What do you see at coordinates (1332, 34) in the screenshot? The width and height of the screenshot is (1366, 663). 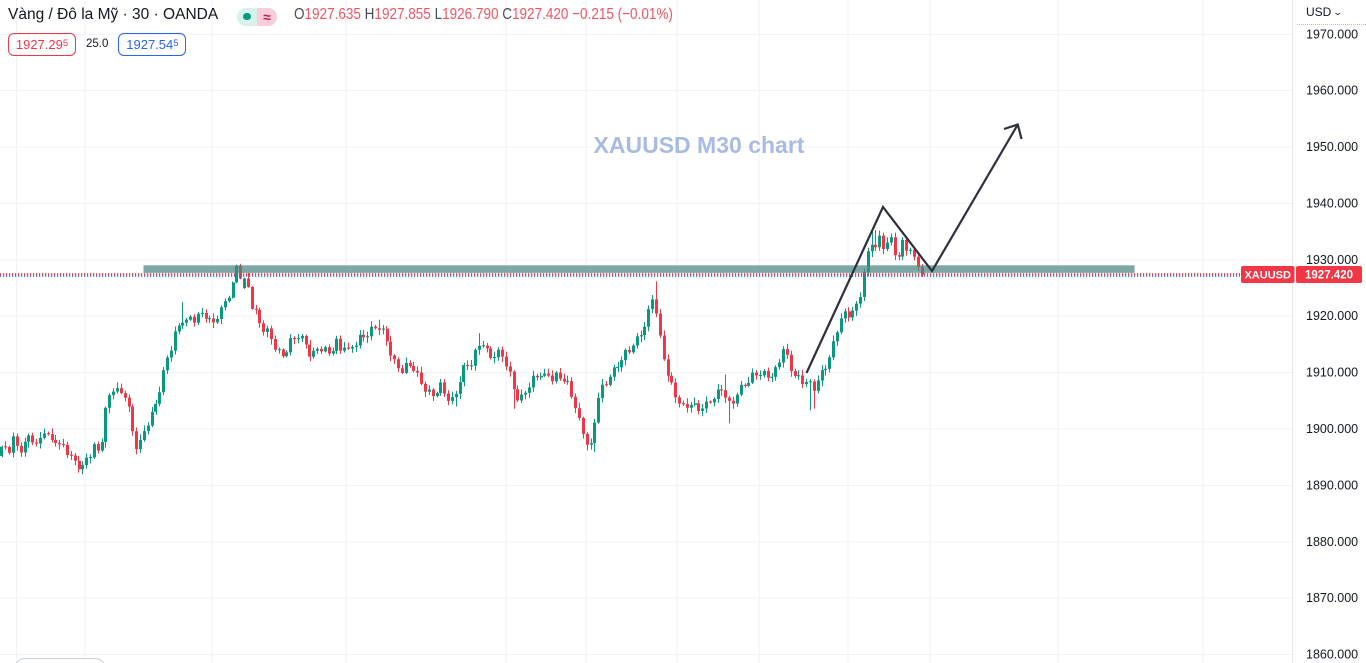 I see `svg-text: 1970.000` at bounding box center [1332, 34].